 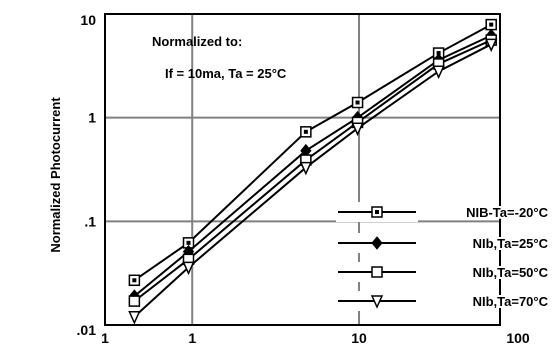 I want to click on normalization-note-line-2: If = 10ma, Ta = 25°C, so click(x=226, y=73).